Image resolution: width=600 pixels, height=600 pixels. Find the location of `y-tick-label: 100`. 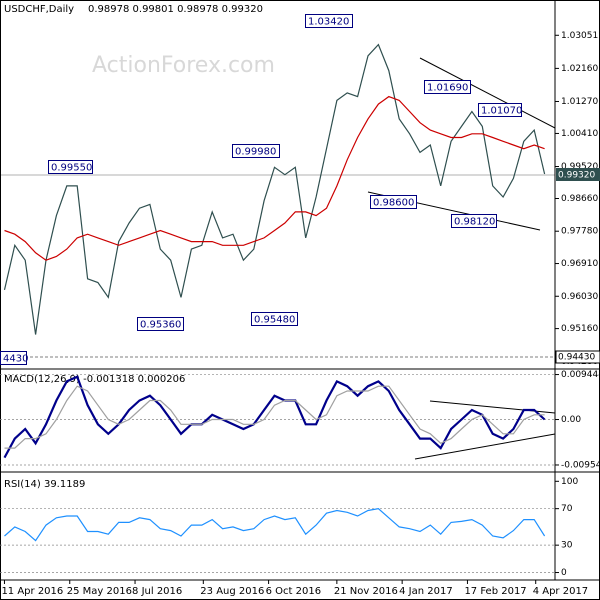

y-tick-label: 100 is located at coordinates (569, 482).